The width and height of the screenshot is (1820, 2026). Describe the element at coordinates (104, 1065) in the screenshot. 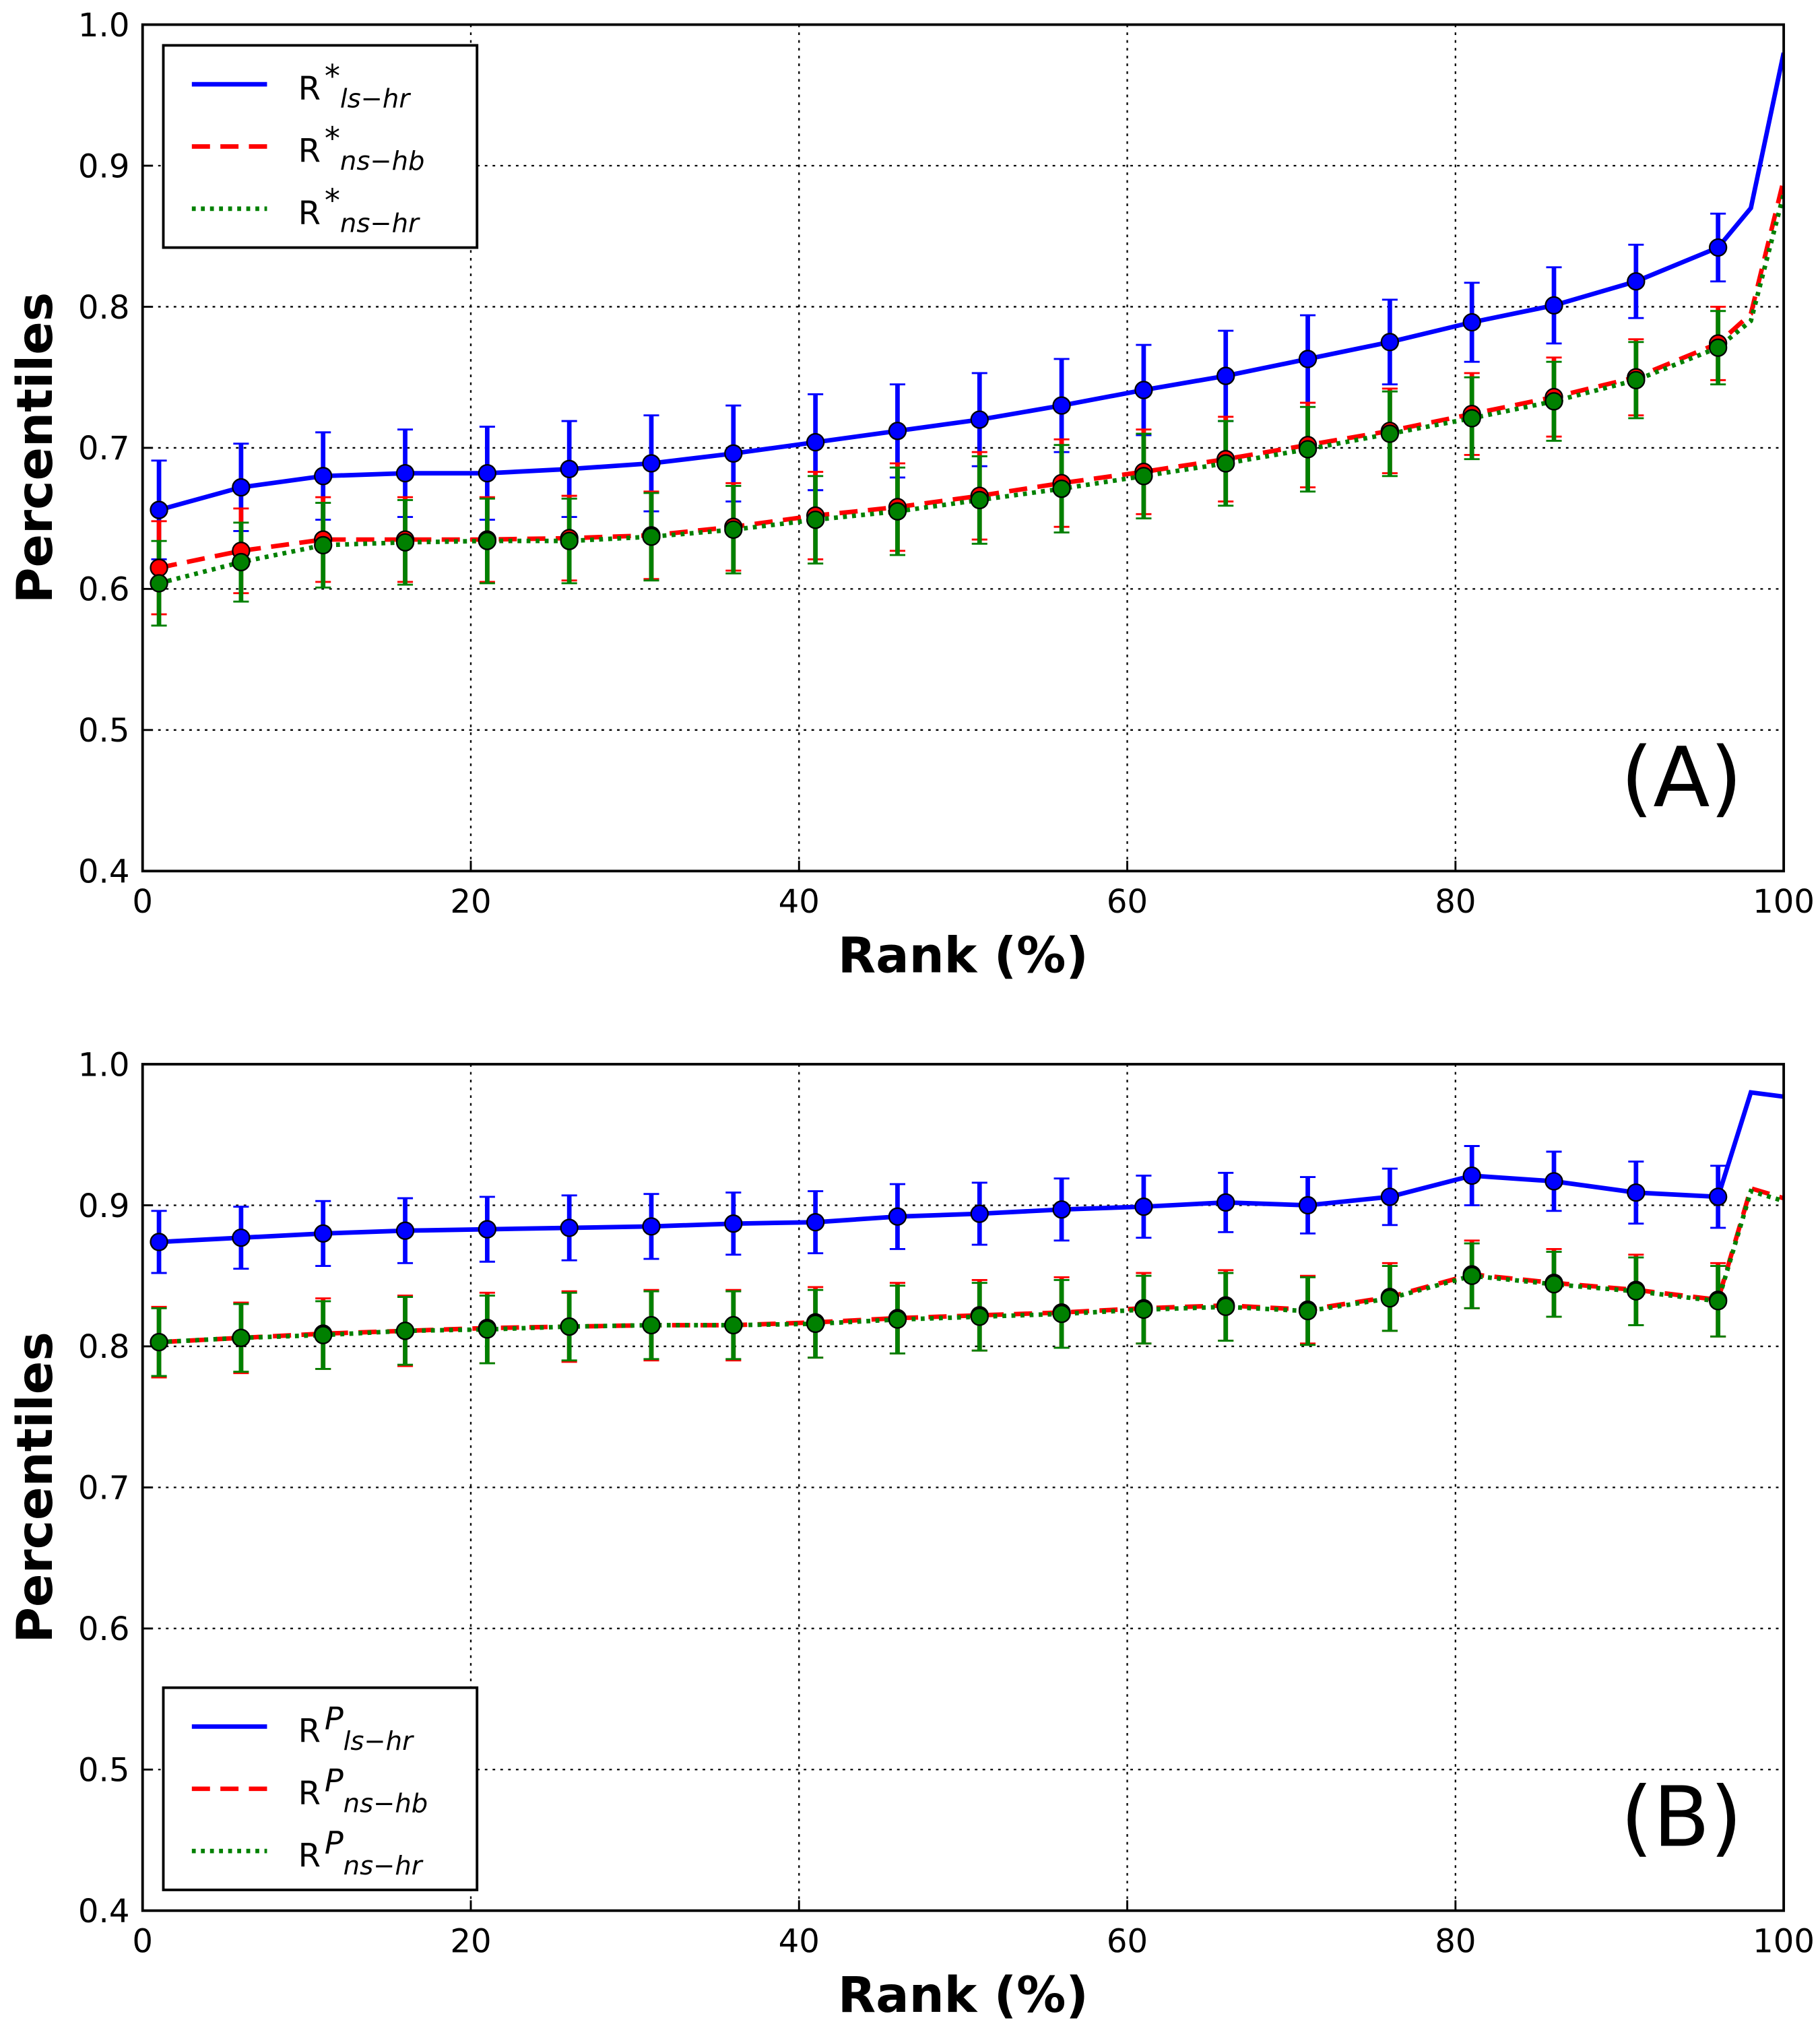

I see `y-tick-label: 1.0` at that location.